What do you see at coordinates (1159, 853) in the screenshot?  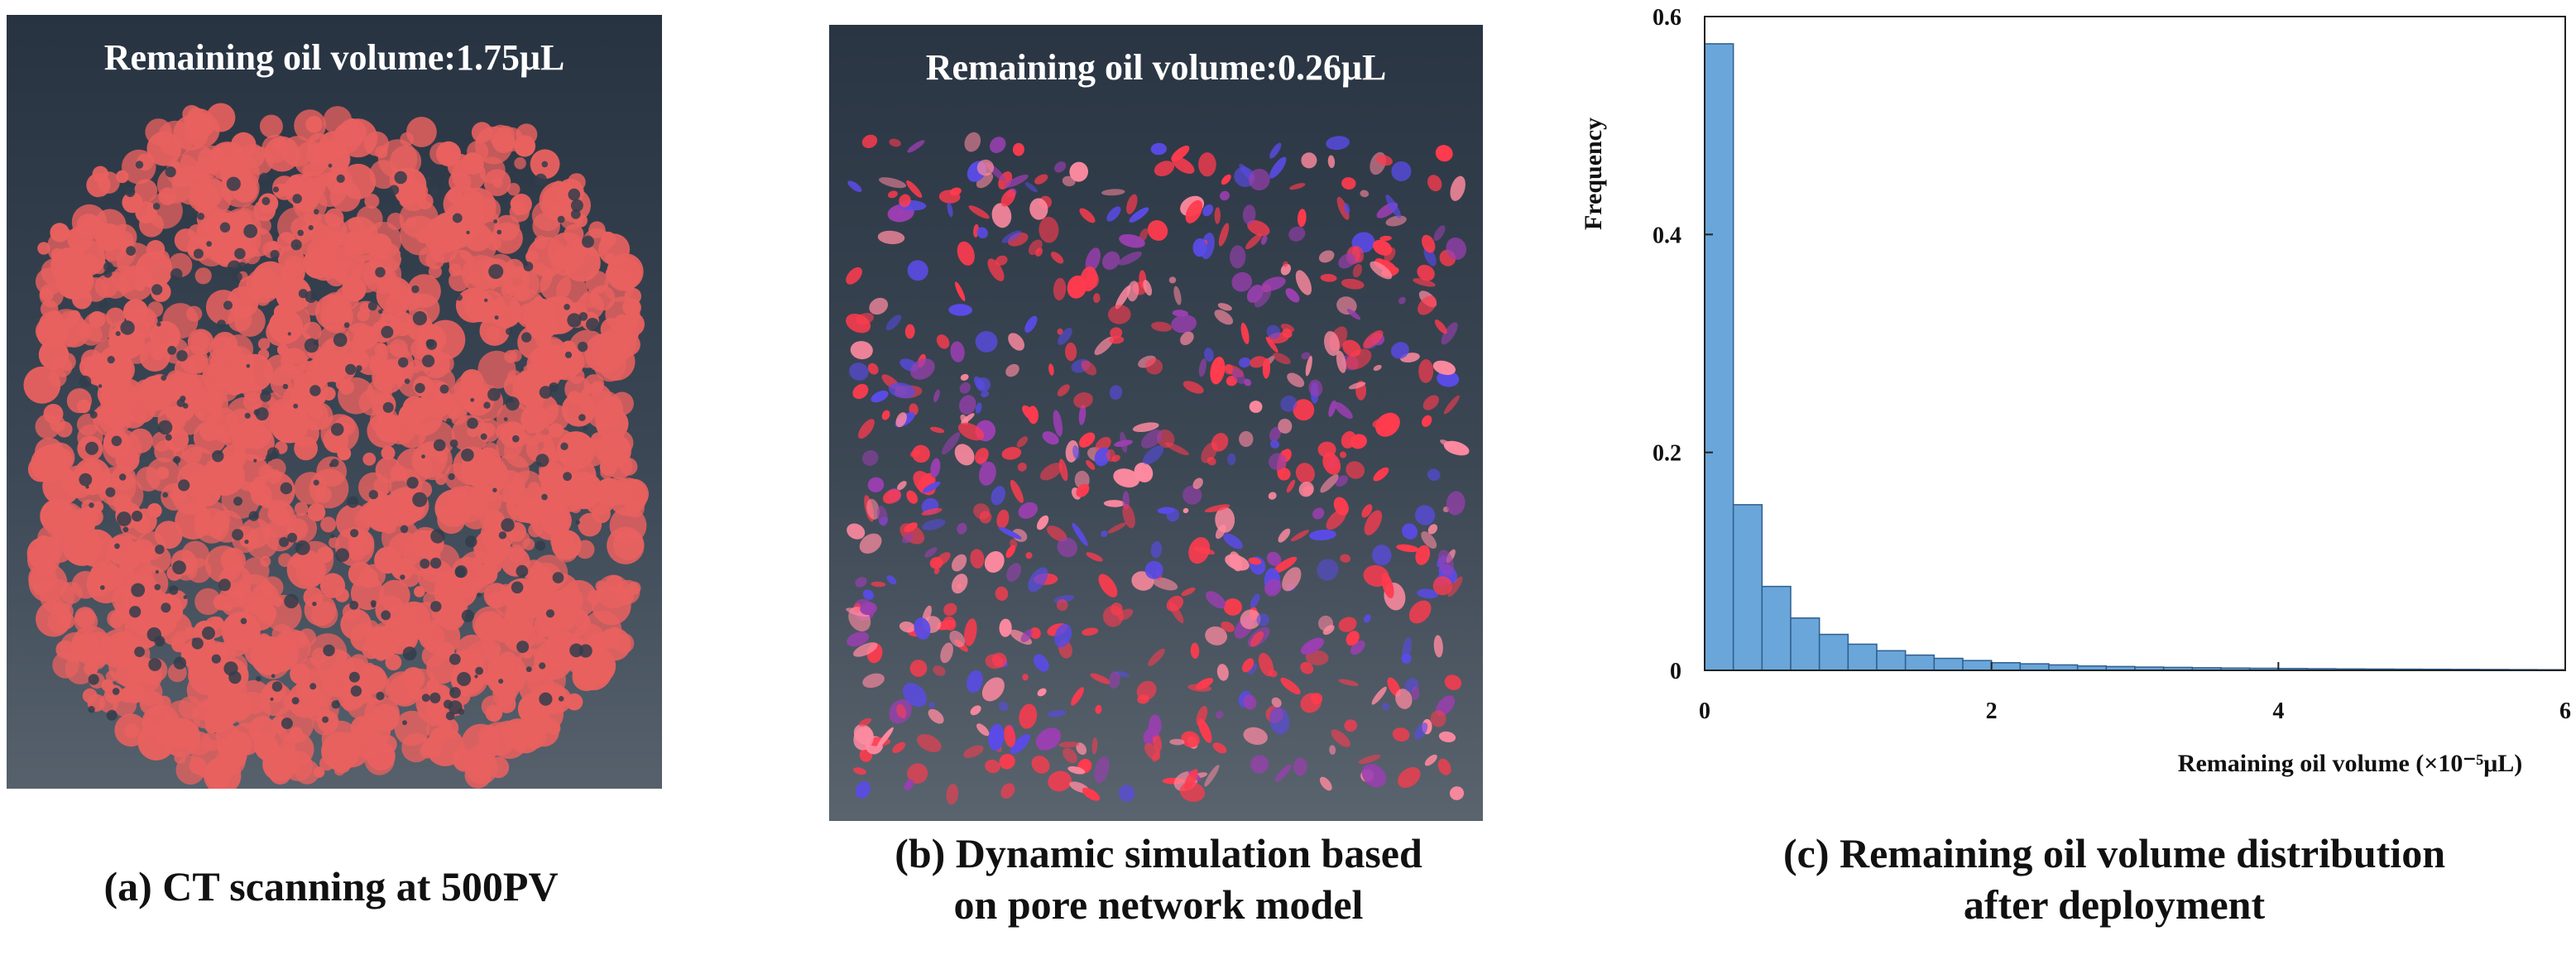 I see `caption-b-line1: (b) Dynamic simulation based` at bounding box center [1159, 853].